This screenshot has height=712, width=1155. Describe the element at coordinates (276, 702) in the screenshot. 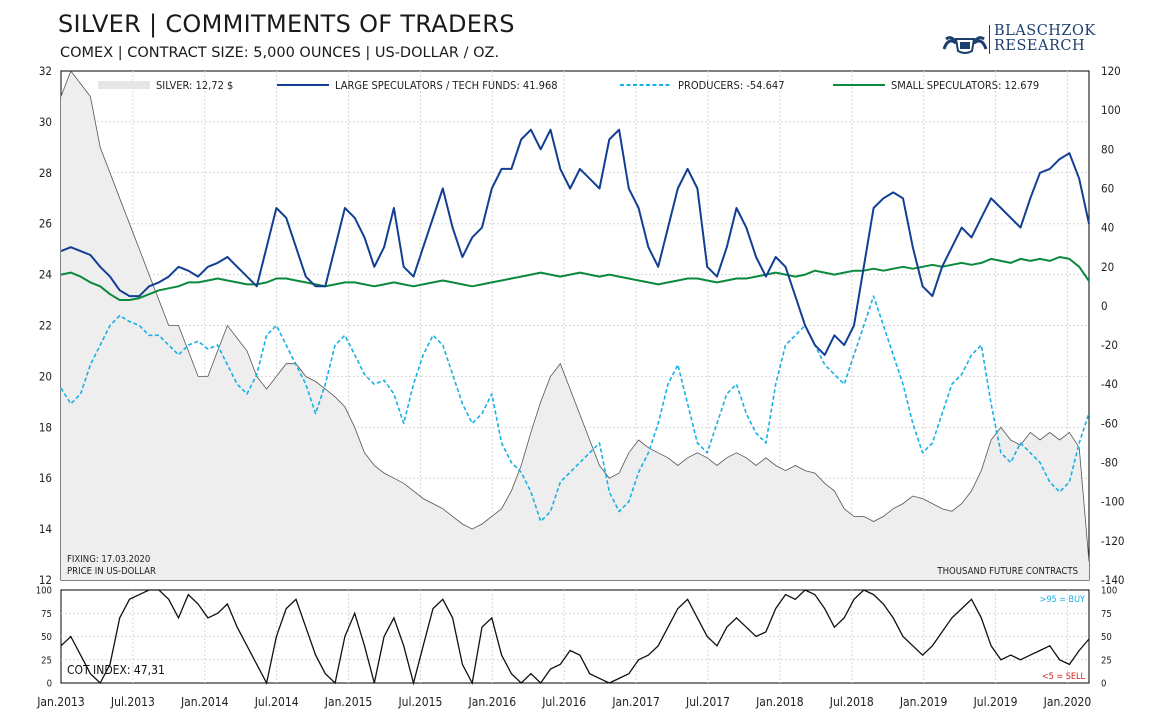

I see `x-tick-label: Jul.2014` at that location.